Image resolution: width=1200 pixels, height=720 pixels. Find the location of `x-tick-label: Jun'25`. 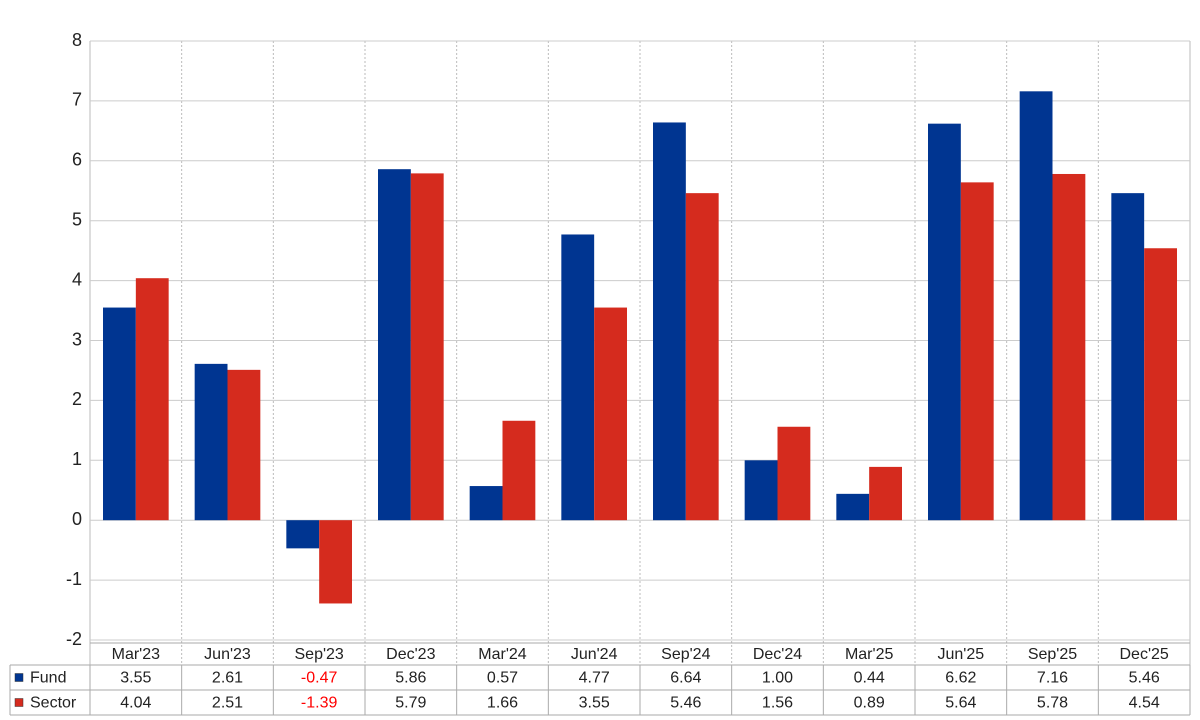

x-tick-label: Jun'25 is located at coordinates (961, 654).